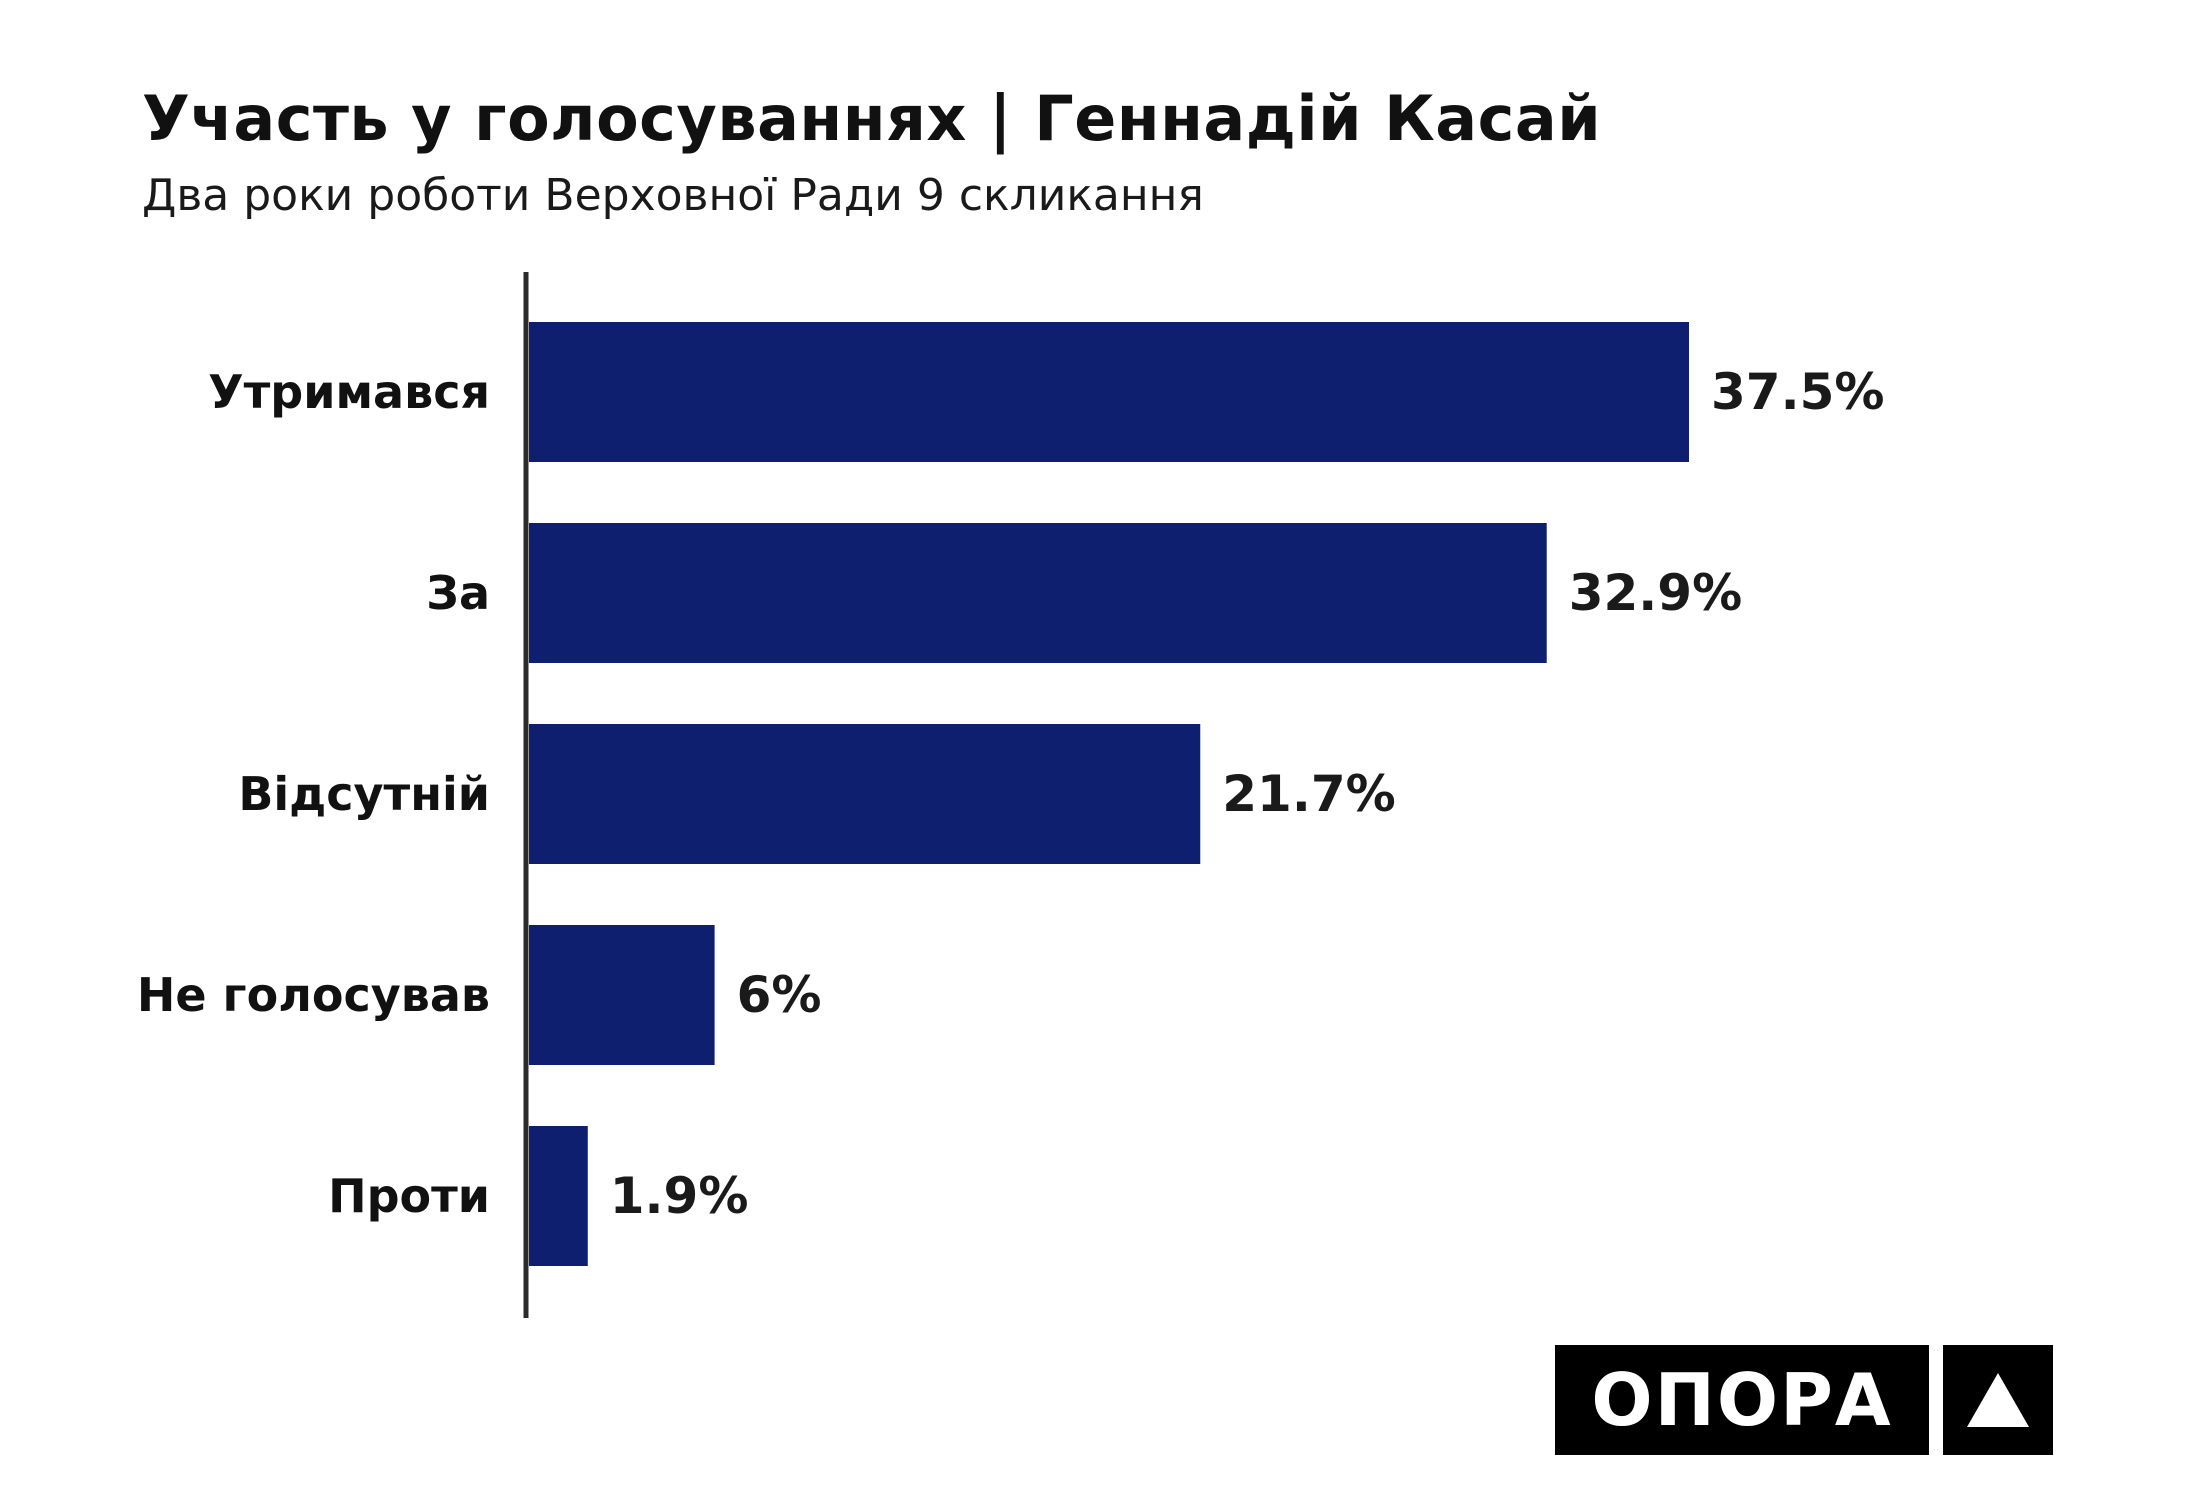  What do you see at coordinates (1308, 794) in the screenshot?
I see `value-label-2: 21.7%` at bounding box center [1308, 794].